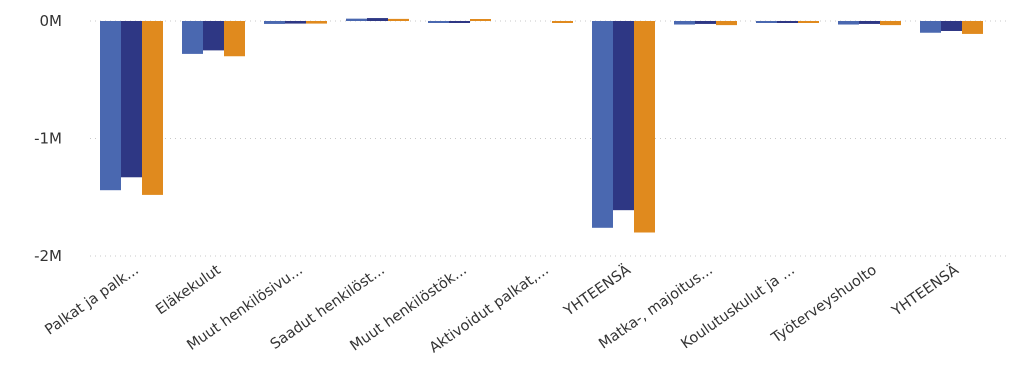 This screenshot has height=377, width=1017. What do you see at coordinates (51, 21) in the screenshot?
I see `y-tick-label: 0M` at bounding box center [51, 21].